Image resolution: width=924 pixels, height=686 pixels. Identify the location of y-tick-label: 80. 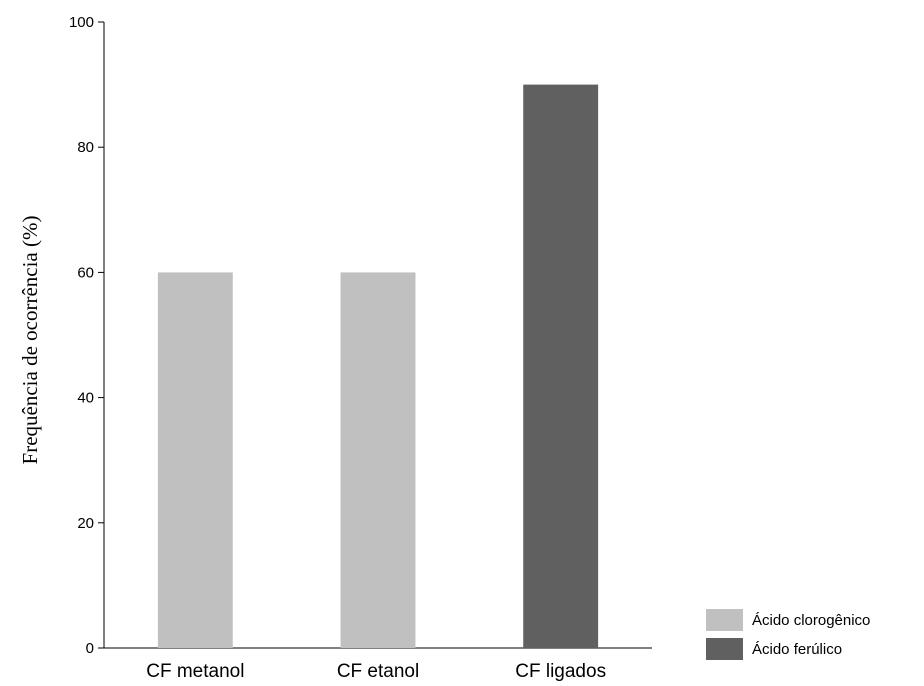
(85, 147).